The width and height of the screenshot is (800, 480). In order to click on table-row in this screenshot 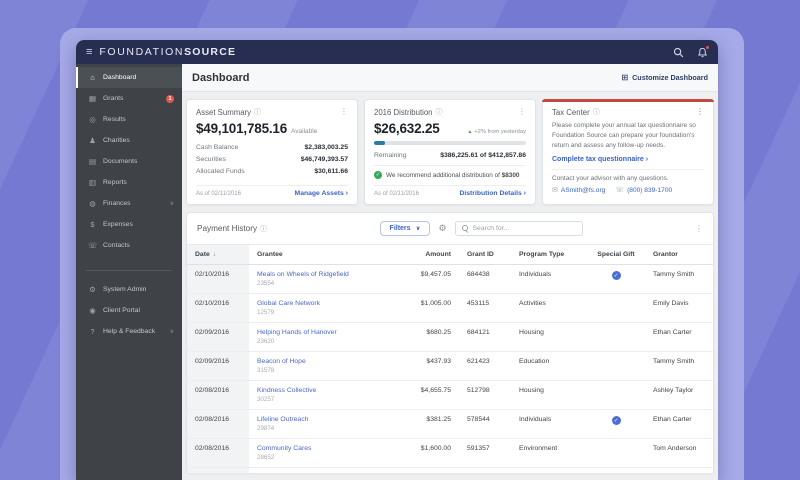, I will do `click(450, 470)`.